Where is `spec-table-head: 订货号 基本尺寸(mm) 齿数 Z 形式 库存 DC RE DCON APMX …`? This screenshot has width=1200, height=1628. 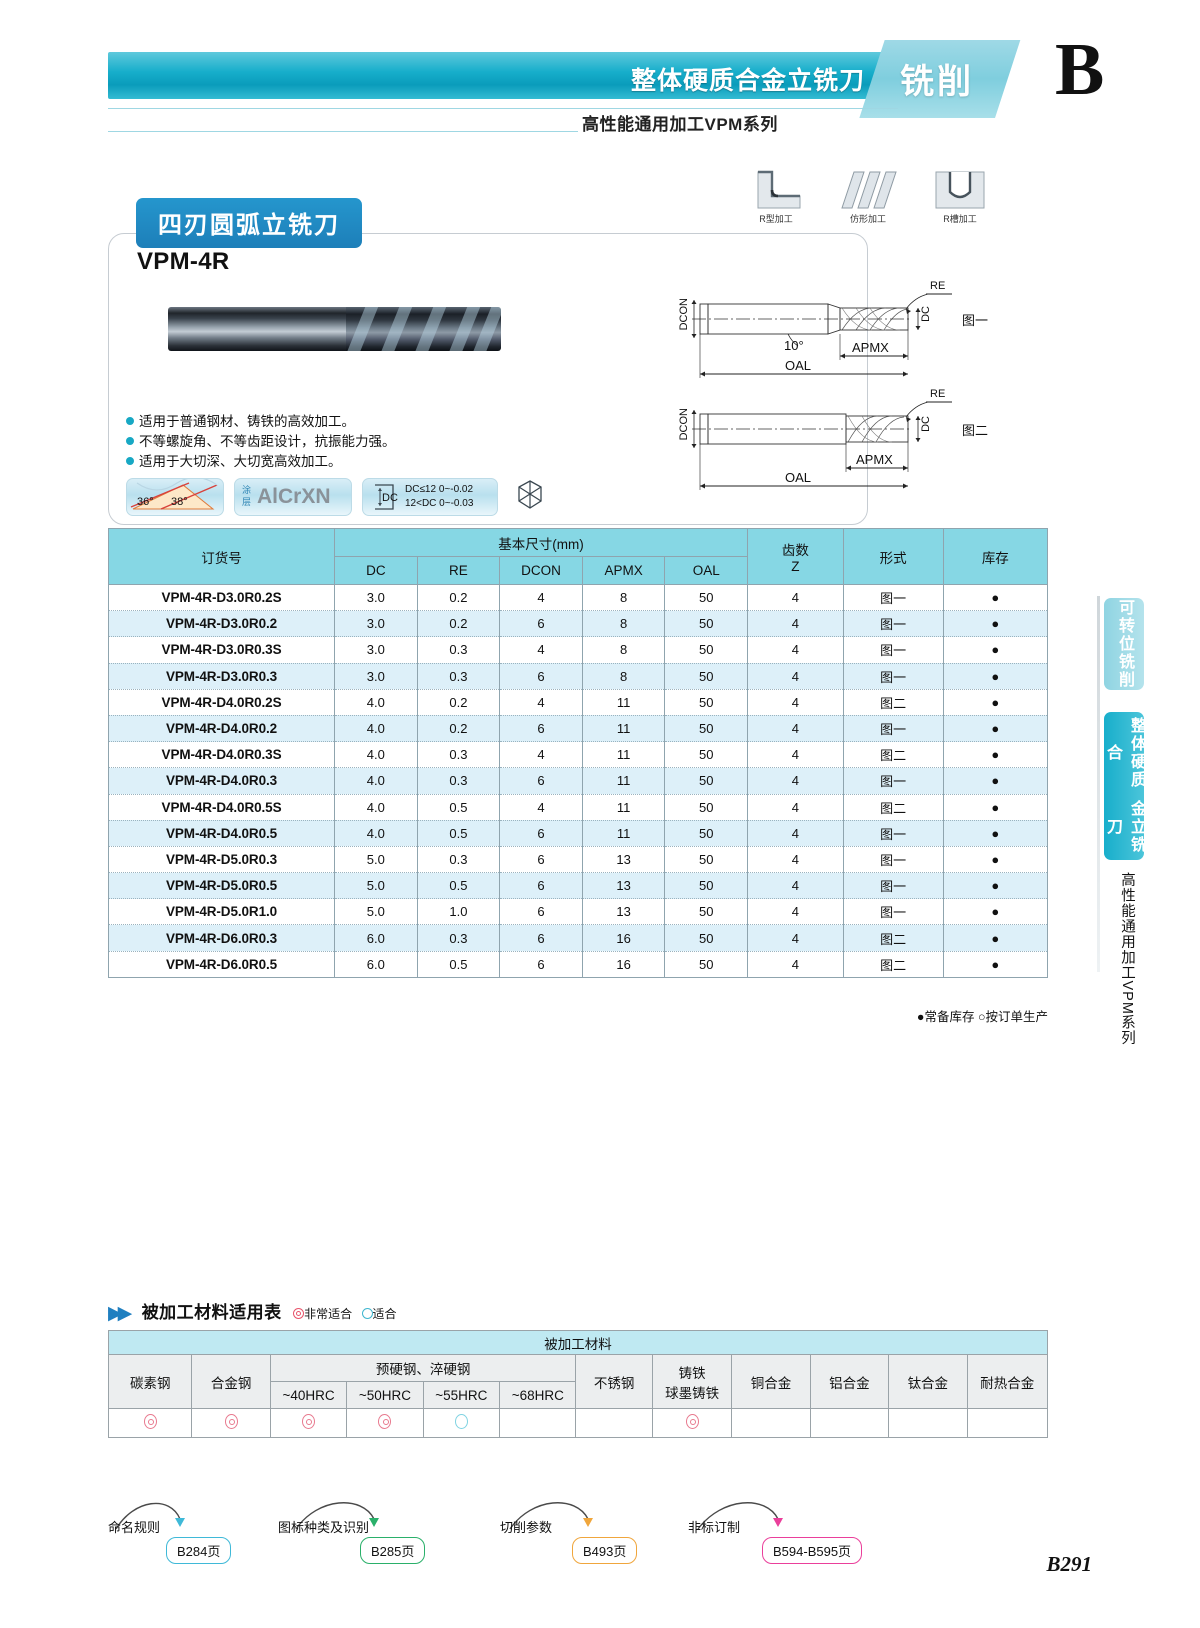 spec-table-head: 订货号 基本尺寸(mm) 齿数 Z 形式 库存 DC RE DCON APMX … is located at coordinates (578, 556).